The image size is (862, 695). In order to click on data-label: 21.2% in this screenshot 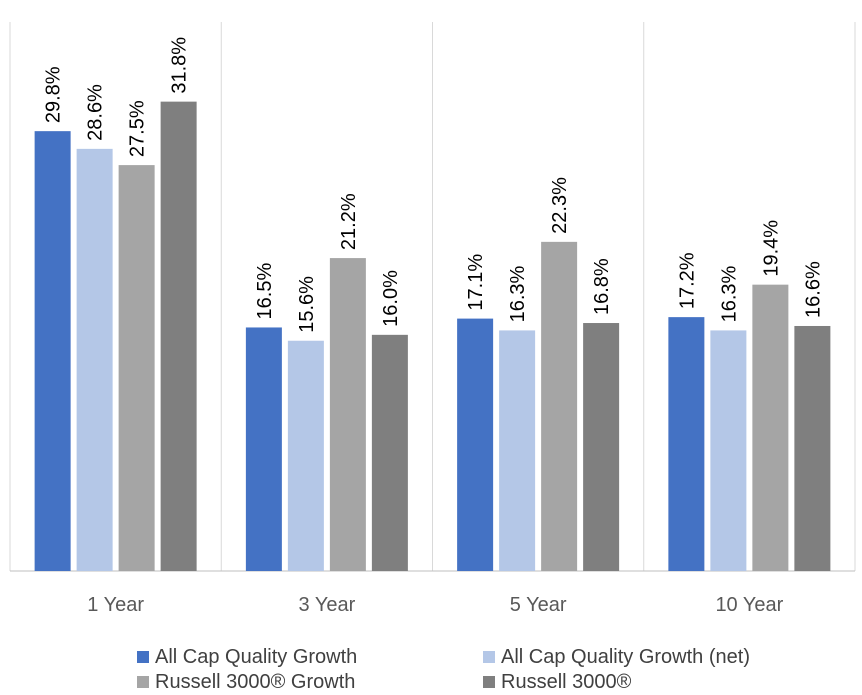, I will do `click(349, 221)`.